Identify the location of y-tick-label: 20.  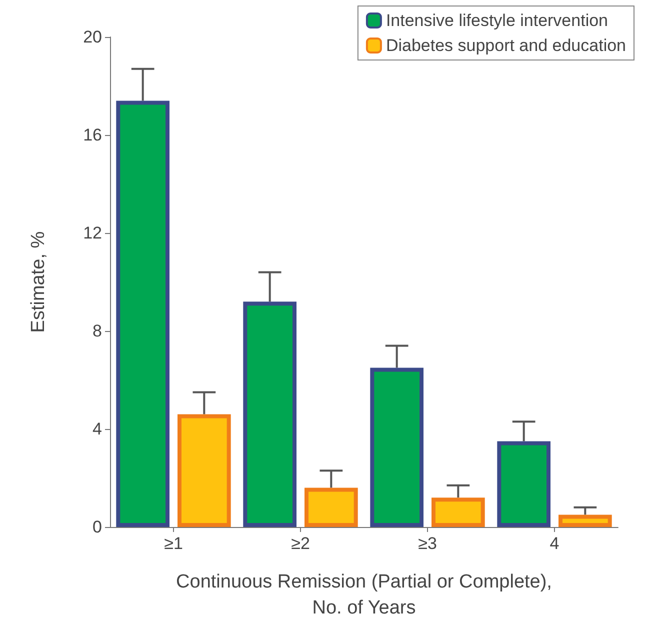
(92, 37).